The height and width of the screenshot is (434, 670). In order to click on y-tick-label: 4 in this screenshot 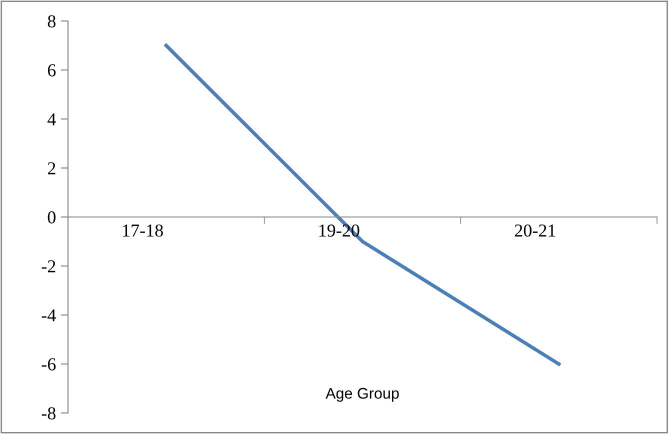, I will do `click(52, 119)`.